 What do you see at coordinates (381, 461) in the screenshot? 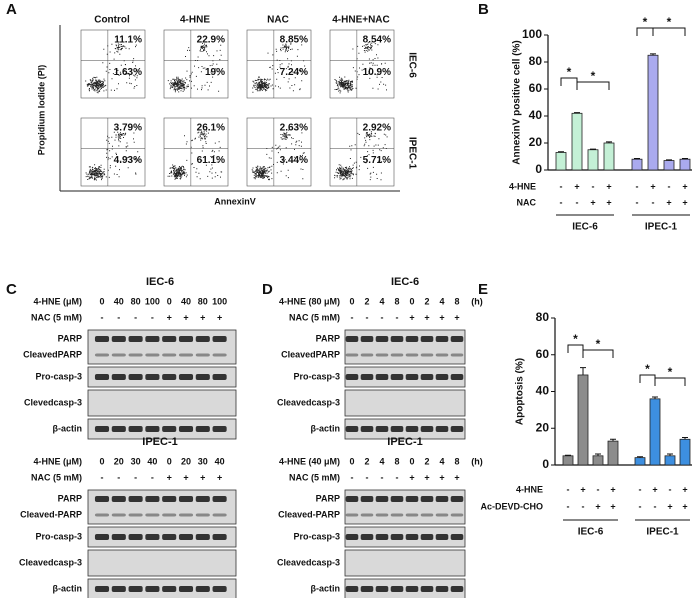
I see `lane-label: 4` at bounding box center [381, 461].